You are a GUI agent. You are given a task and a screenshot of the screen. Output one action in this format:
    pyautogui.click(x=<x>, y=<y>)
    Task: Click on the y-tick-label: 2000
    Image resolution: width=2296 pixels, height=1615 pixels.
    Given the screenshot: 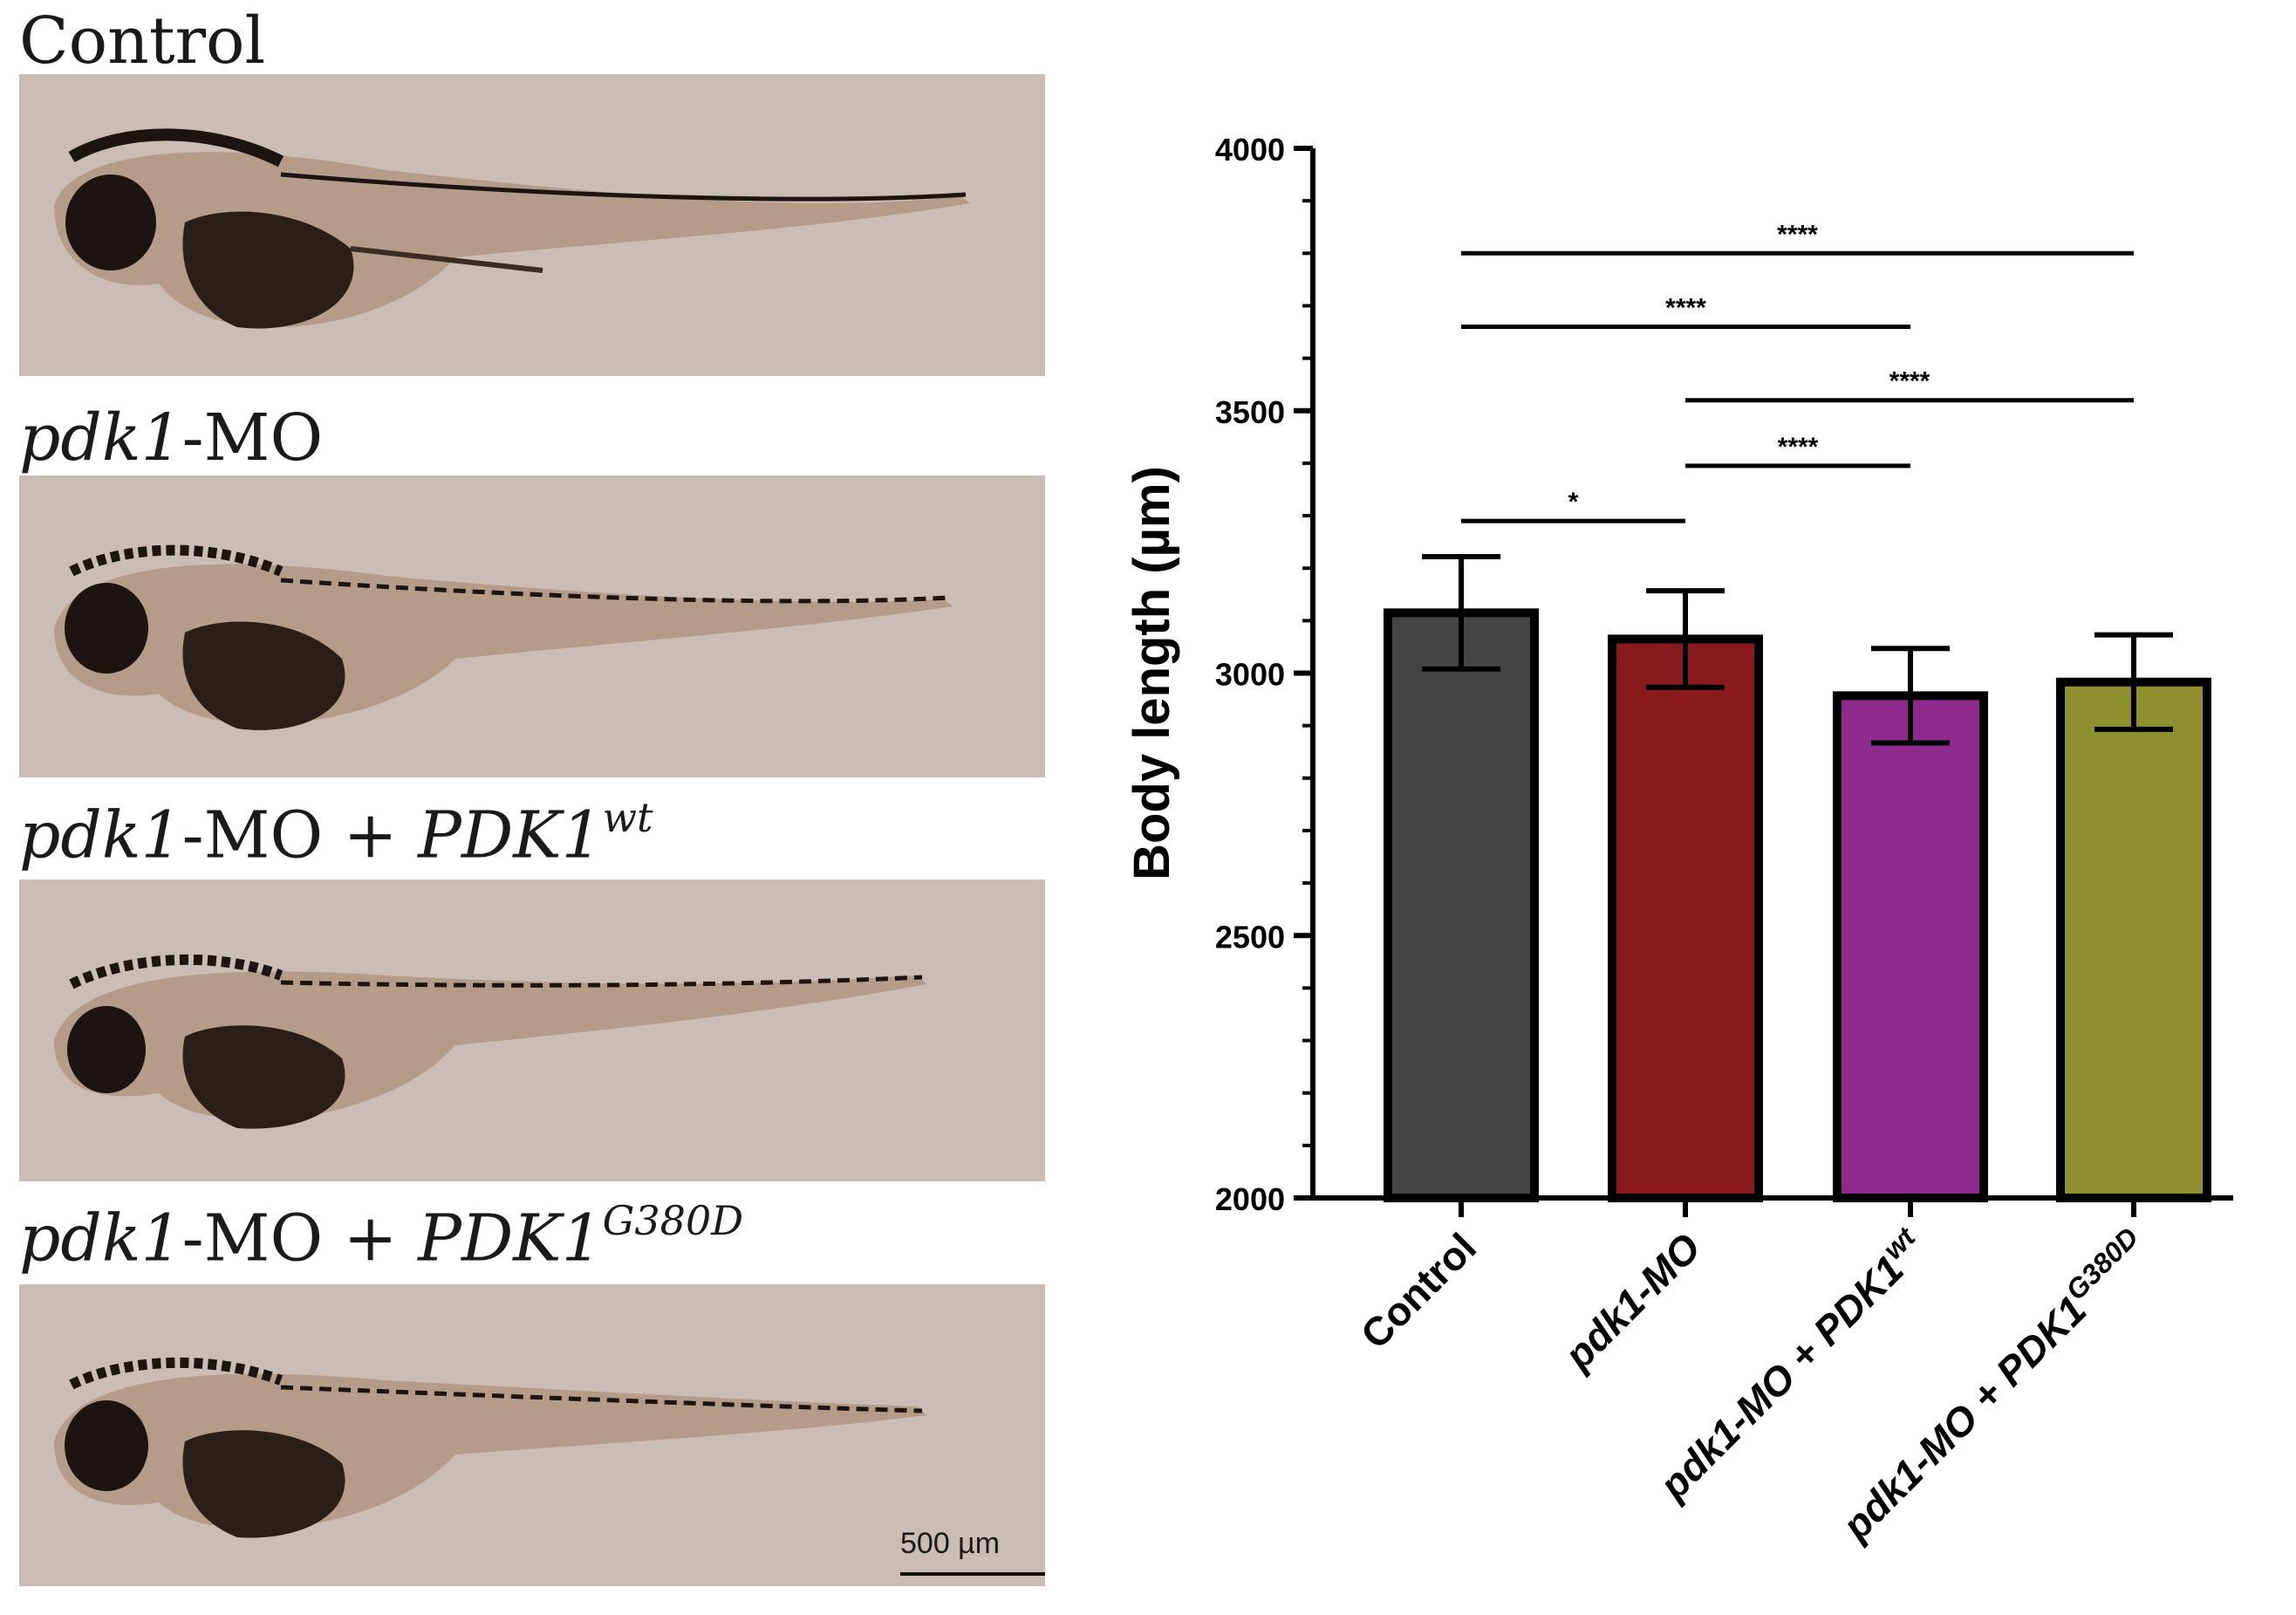 What is the action you would take?
    pyautogui.click(x=1250, y=1199)
    